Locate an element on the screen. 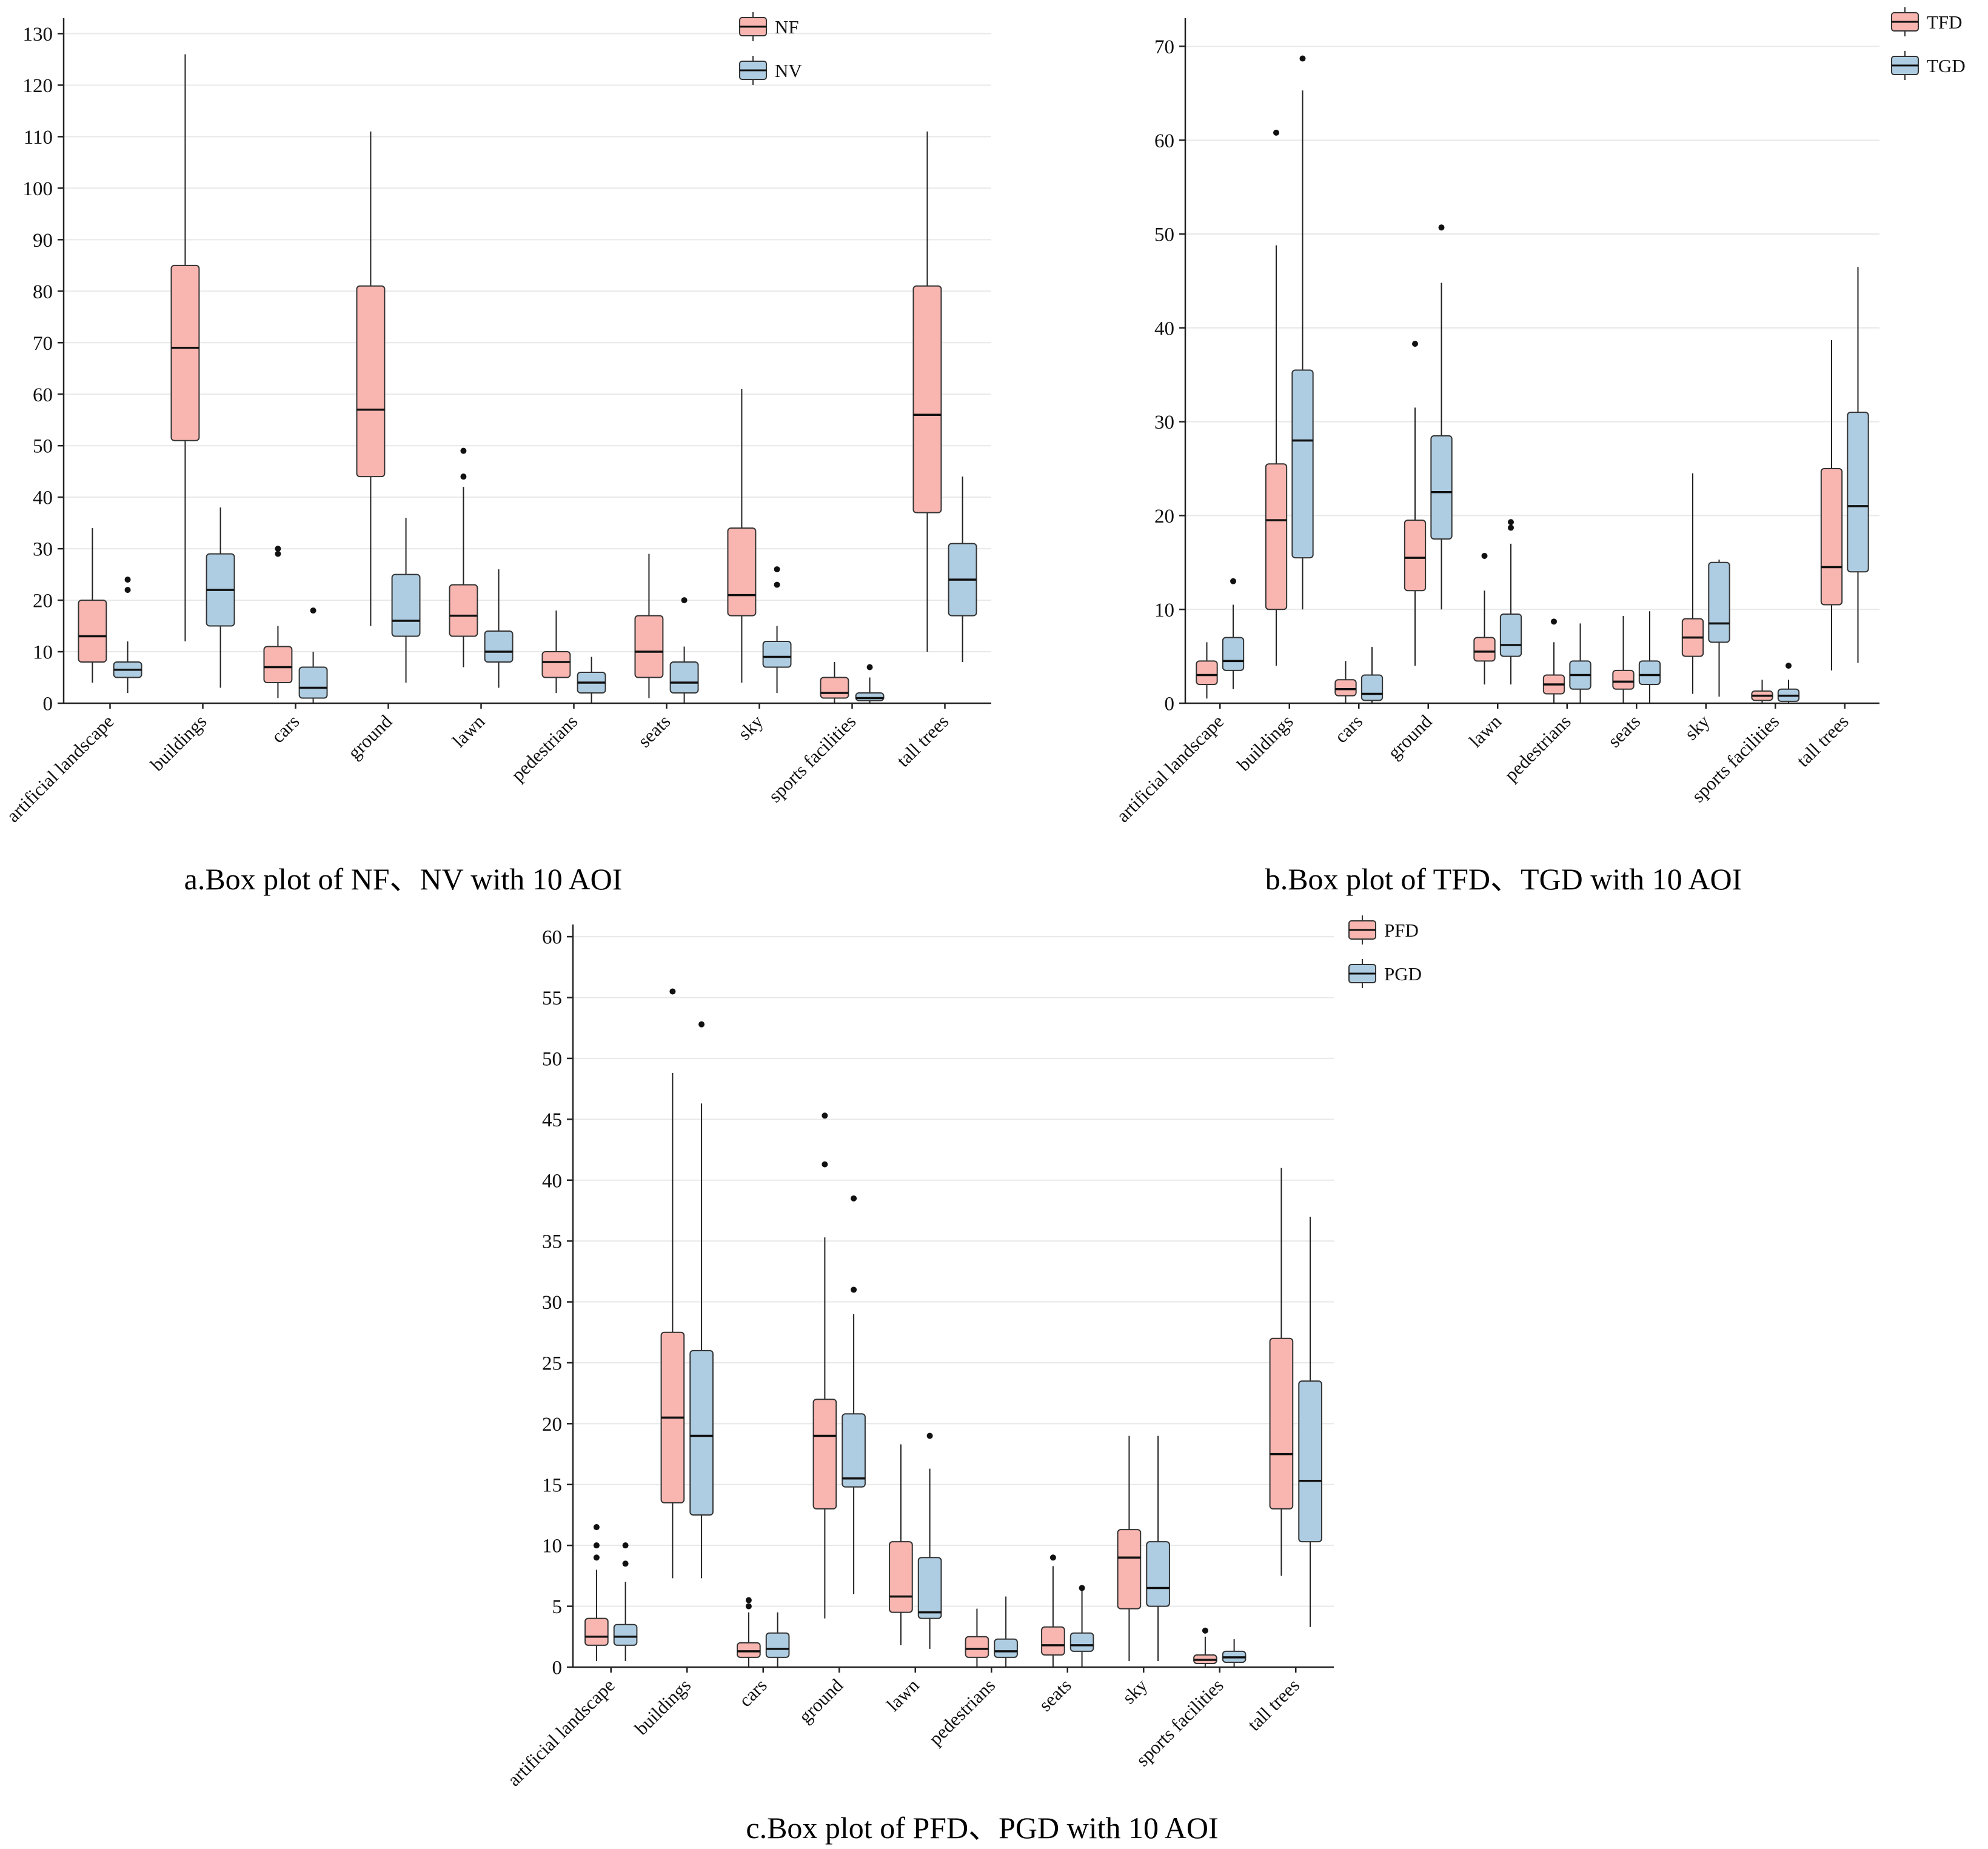 Image resolution: width=1988 pixels, height=1849 pixels. legend-label: NV is located at coordinates (788, 70).